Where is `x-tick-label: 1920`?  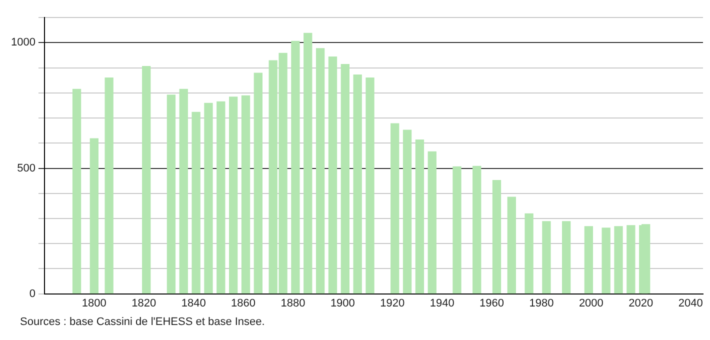
x-tick-label: 1920 is located at coordinates (392, 303).